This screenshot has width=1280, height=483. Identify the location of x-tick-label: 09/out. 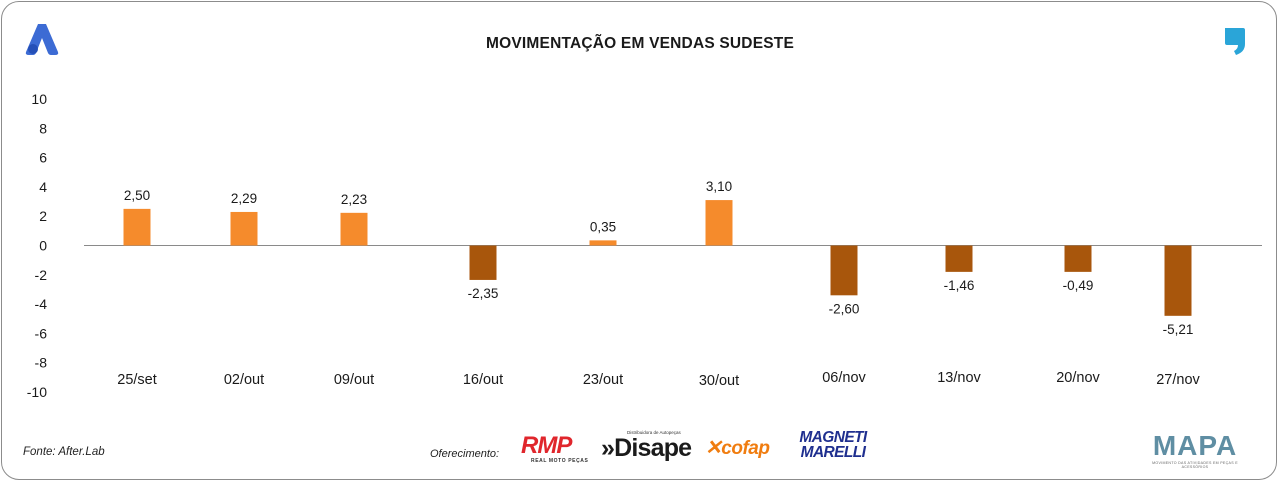
(354, 380).